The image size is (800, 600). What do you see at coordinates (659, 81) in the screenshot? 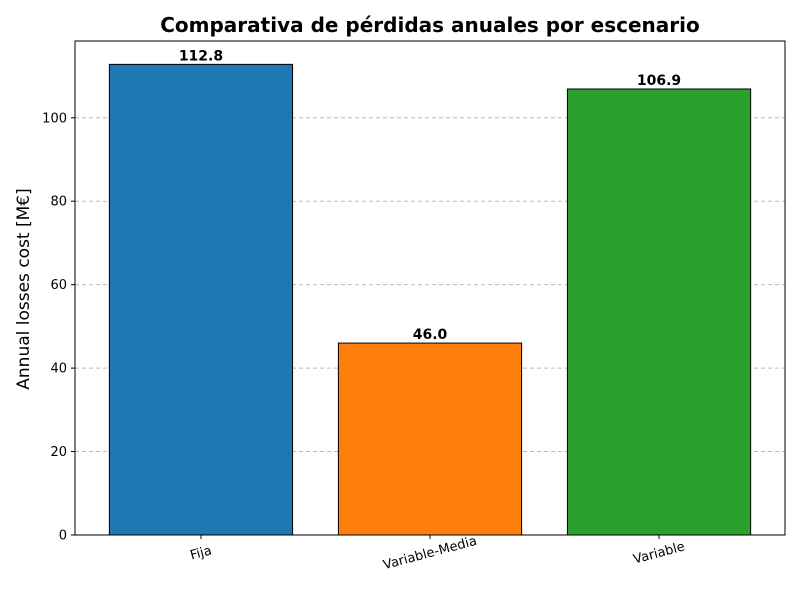
I see `bar-value-label: 106.9` at bounding box center [659, 81].